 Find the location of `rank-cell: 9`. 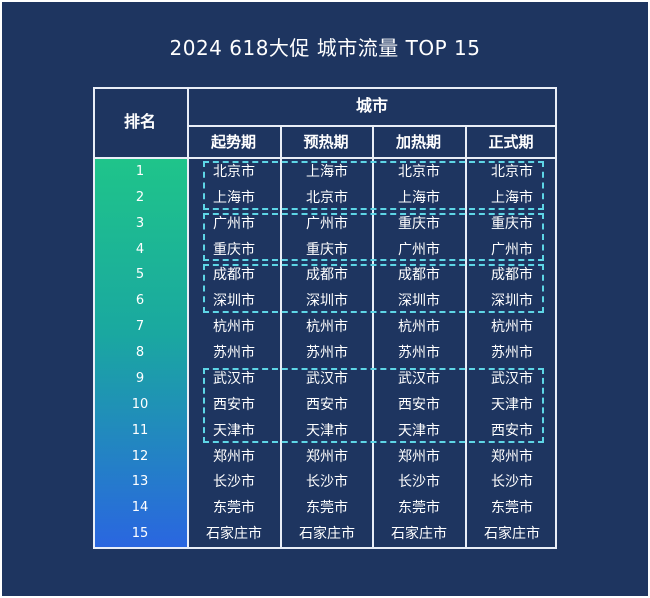

rank-cell: 9 is located at coordinates (140, 378).